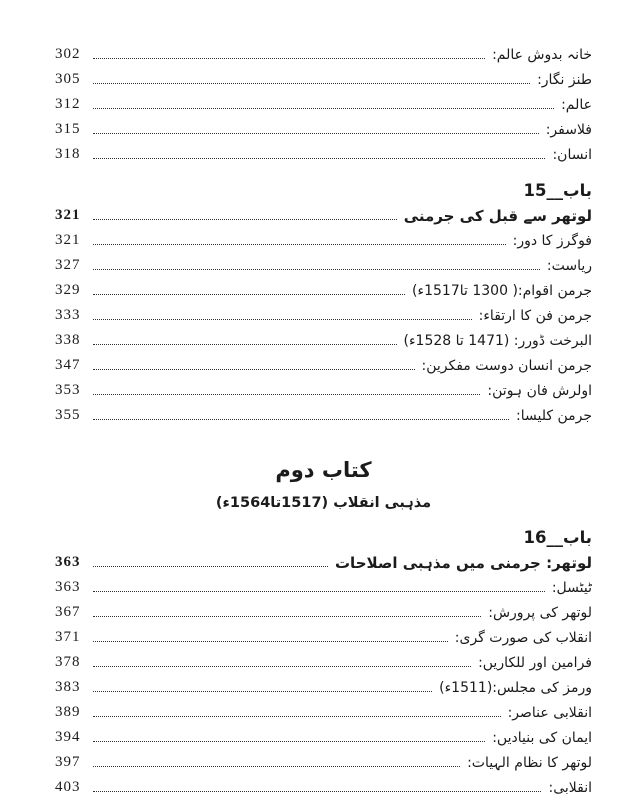 The height and width of the screenshot is (812, 622). I want to click on toc-row: 333 جرمن فن کا ارتقاء:, so click(323, 315).